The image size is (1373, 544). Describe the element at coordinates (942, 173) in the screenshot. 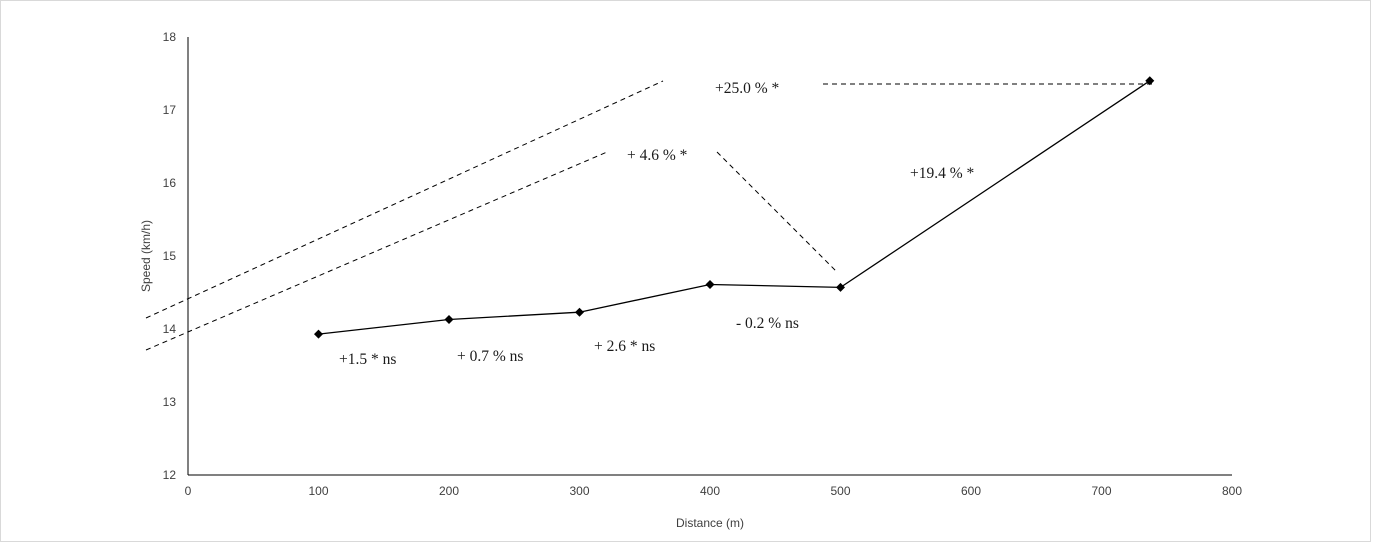

I see `annotation-label: +19.4 % *` at that location.